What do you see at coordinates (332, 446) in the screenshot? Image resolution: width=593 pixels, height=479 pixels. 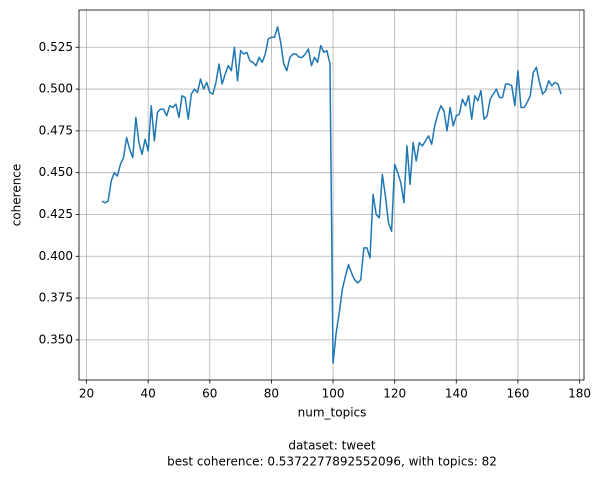 I see `caption-line: dataset: tweet` at bounding box center [332, 446].